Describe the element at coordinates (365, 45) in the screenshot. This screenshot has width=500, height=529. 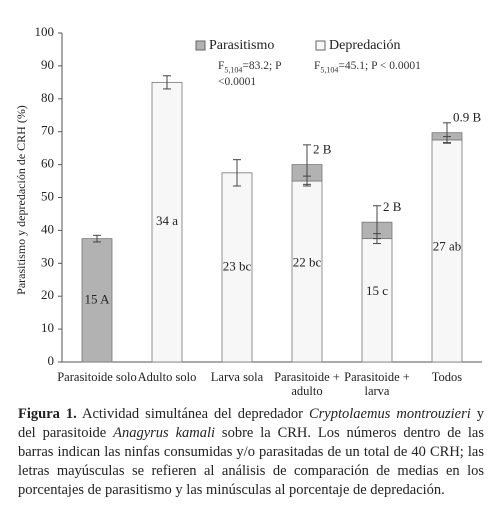
I see `legend-label: Depredación` at that location.